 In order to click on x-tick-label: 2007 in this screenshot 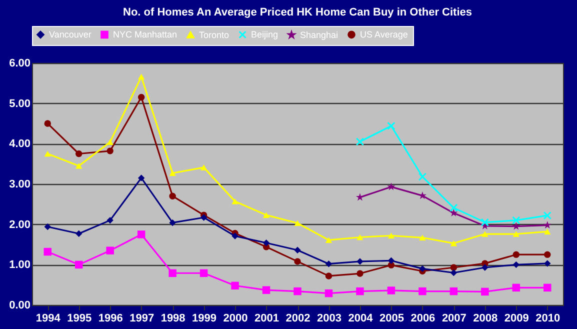, I will do `click(454, 318)`.